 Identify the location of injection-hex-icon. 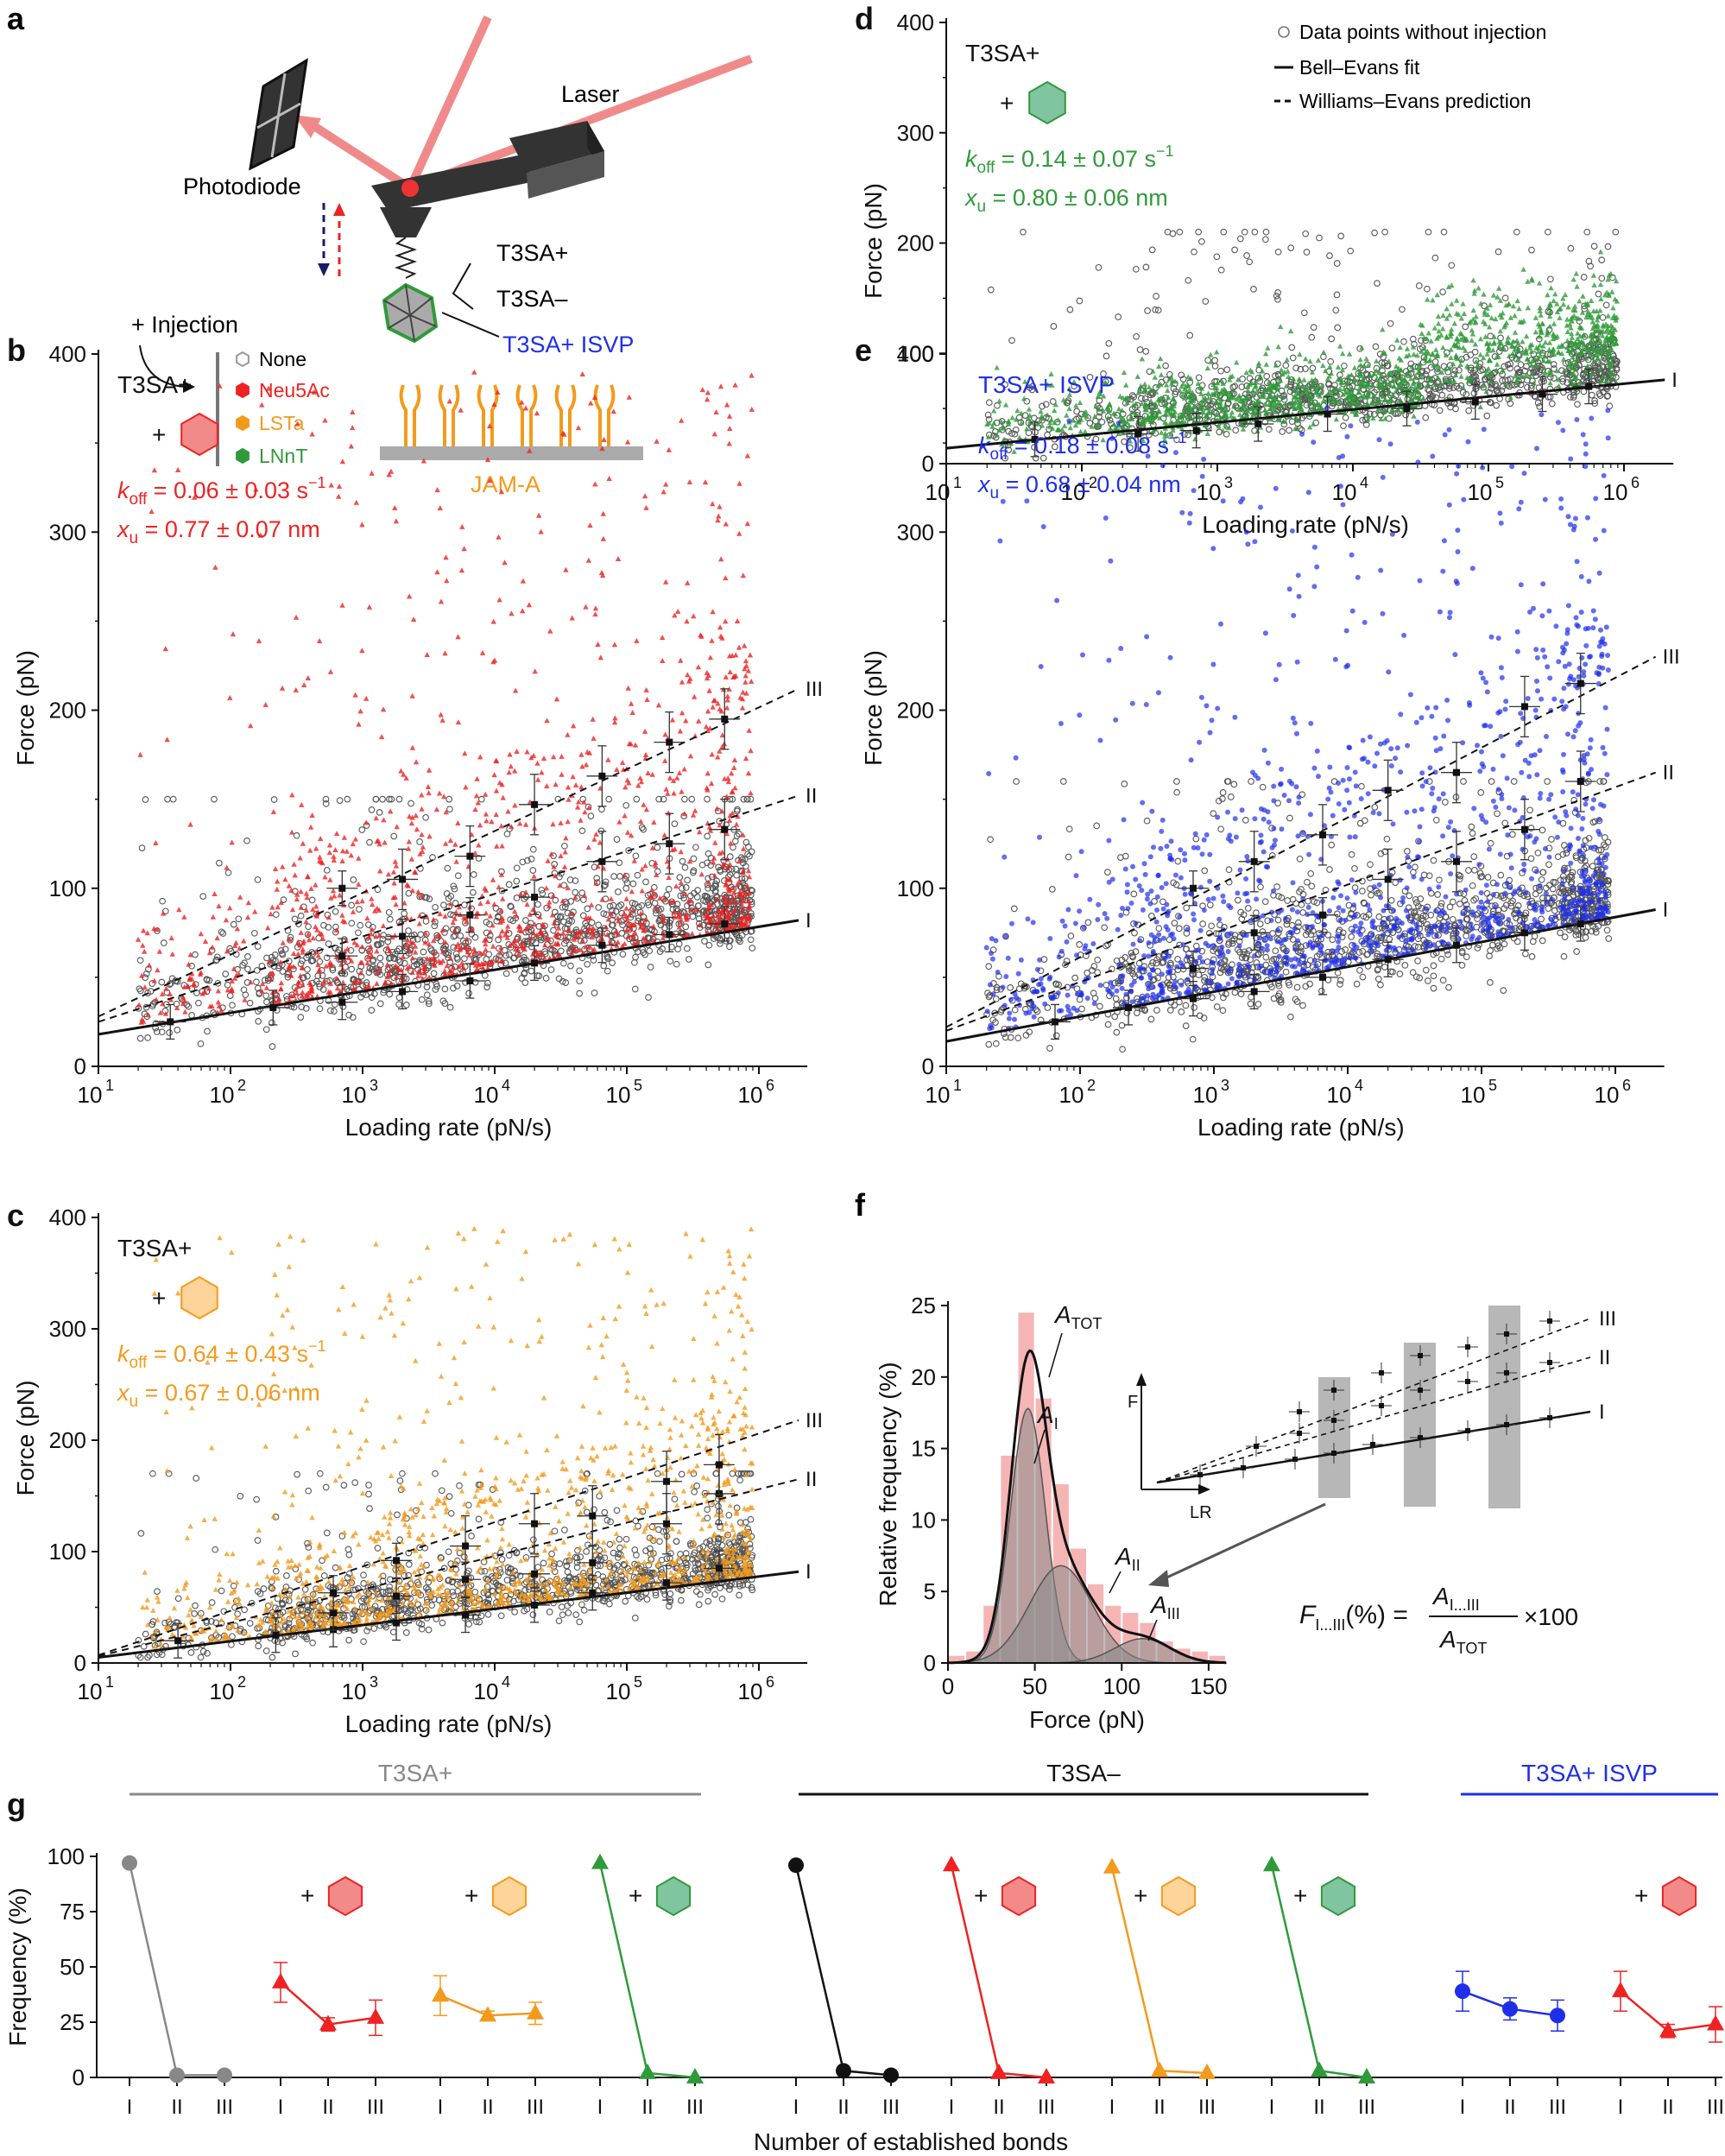
(1047, 102).